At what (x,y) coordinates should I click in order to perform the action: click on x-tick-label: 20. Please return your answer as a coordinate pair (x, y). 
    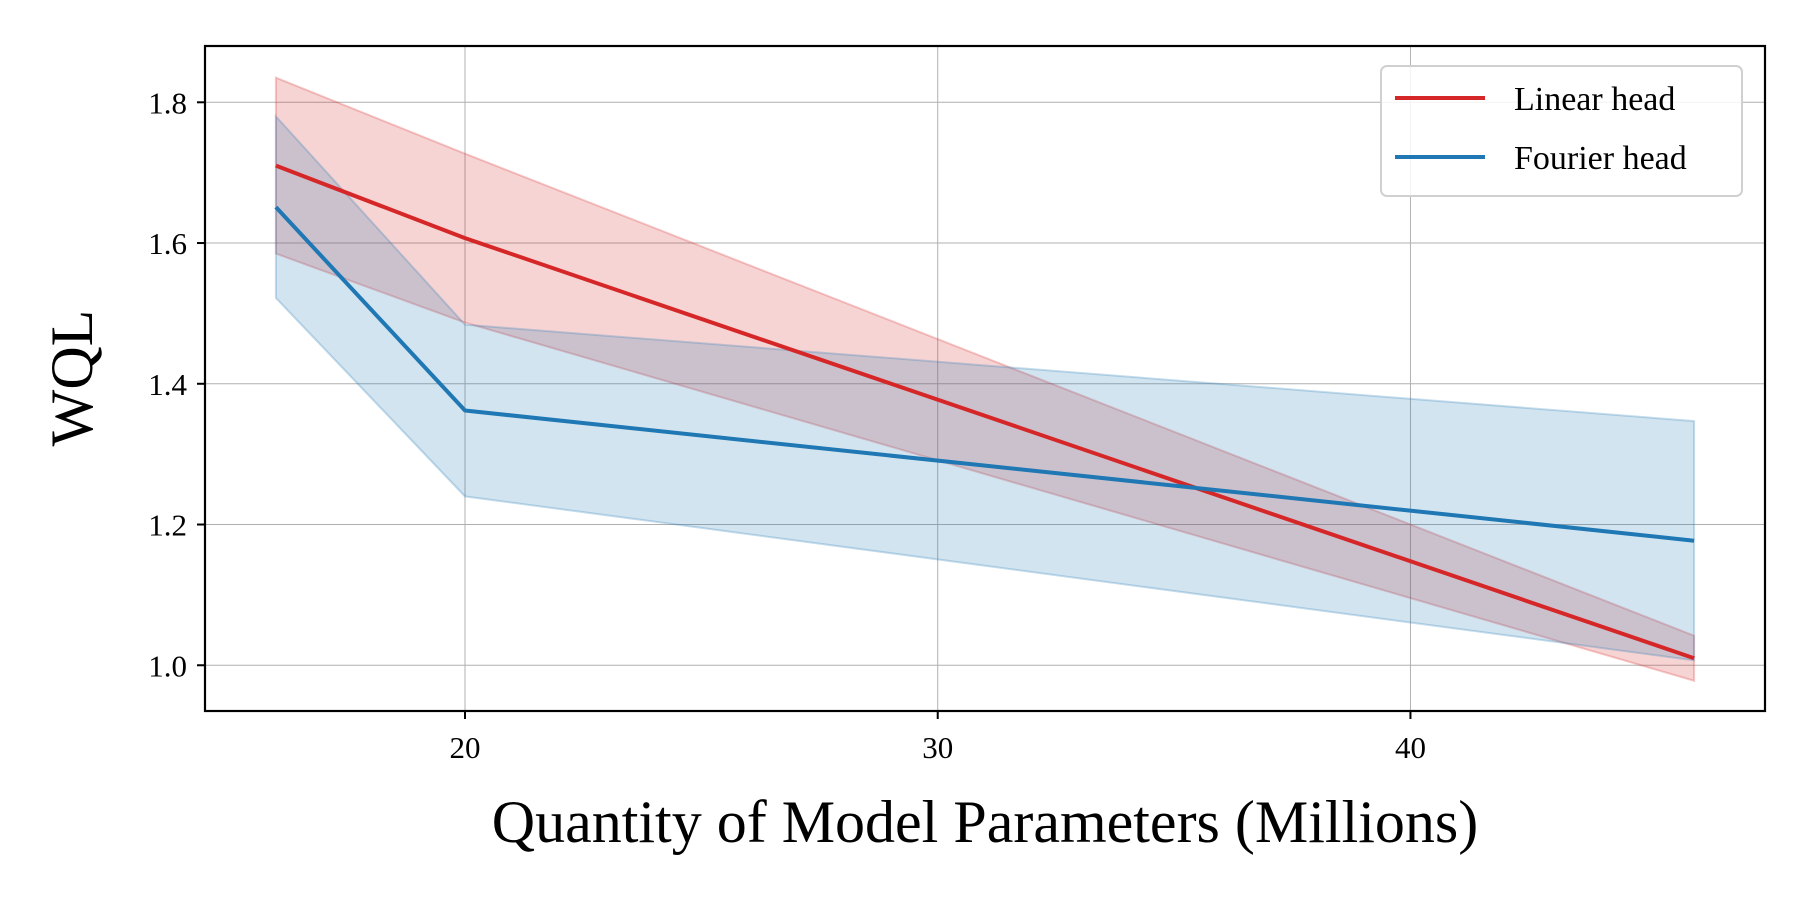
    Looking at the image, I should click on (465, 747).